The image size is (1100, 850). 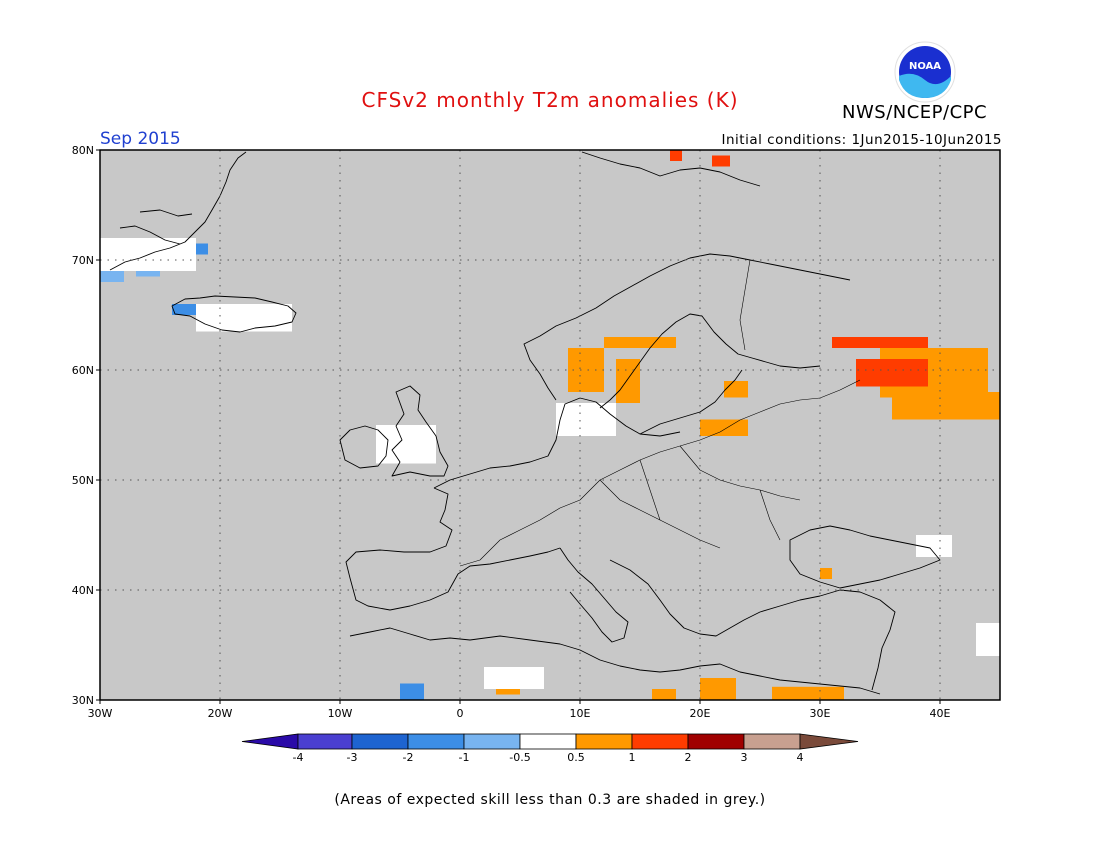 What do you see at coordinates (83, 370) in the screenshot?
I see `lat-tick-label: 60N` at bounding box center [83, 370].